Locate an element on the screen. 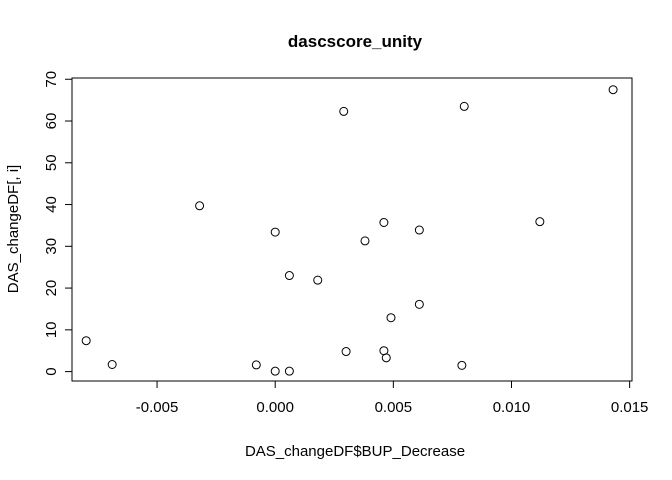 The width and height of the screenshot is (672, 480). x-axis: -0.005 0.000 0.005 0.010 0.015 is located at coordinates (392, 398).